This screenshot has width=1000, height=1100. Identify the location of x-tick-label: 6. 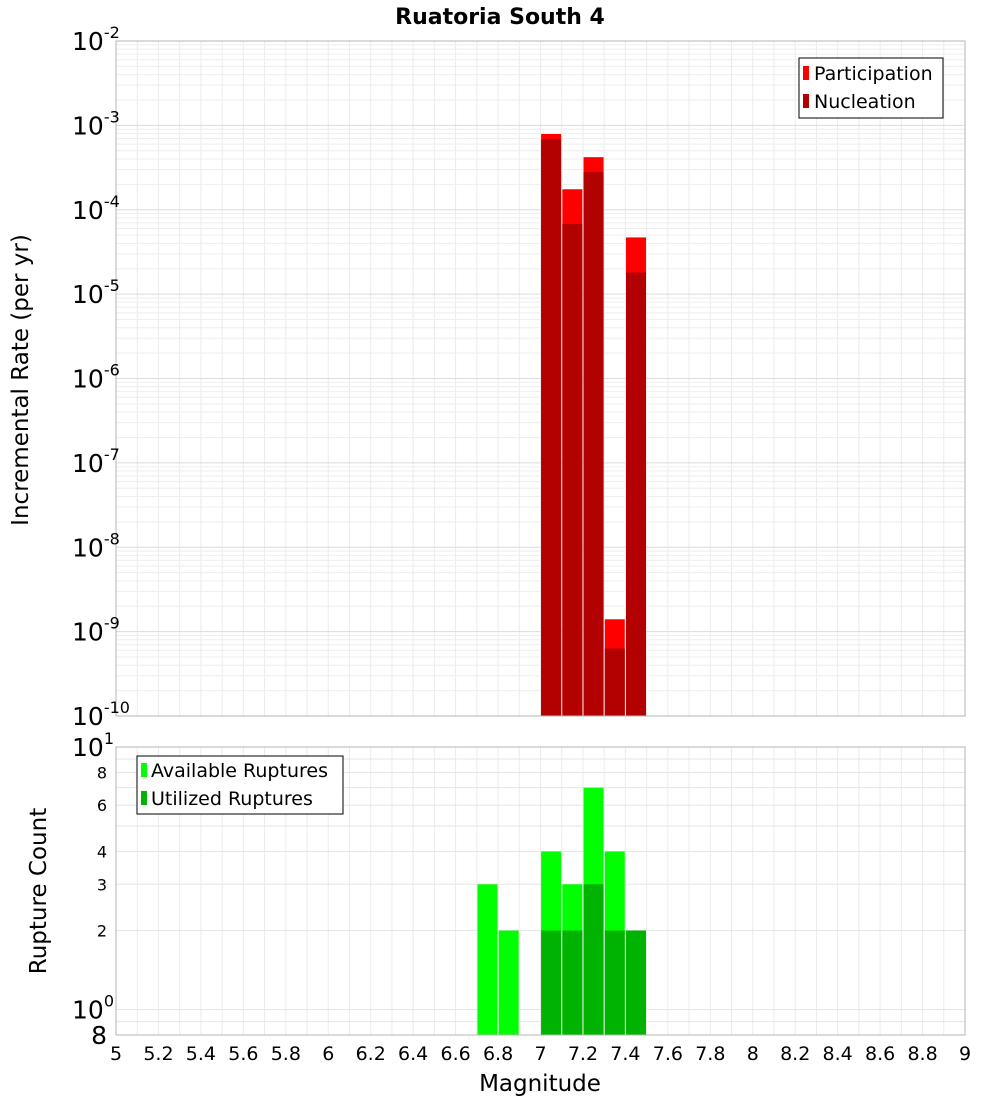
(328, 1054).